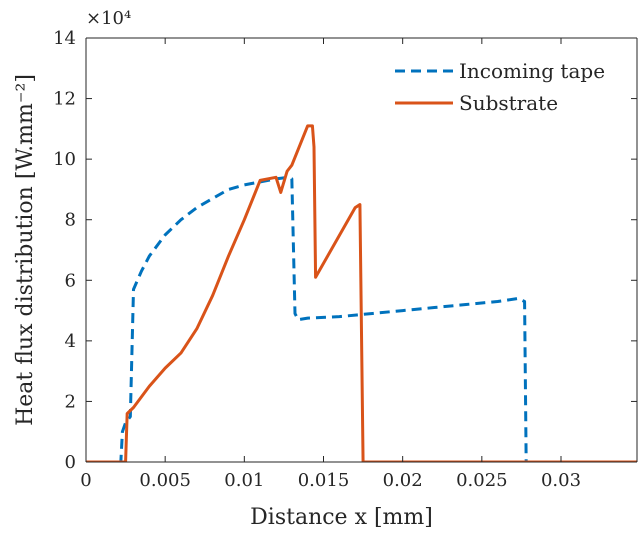  What do you see at coordinates (341, 517) in the screenshot?
I see `x-axis-label: Distance x [mm]` at bounding box center [341, 517].